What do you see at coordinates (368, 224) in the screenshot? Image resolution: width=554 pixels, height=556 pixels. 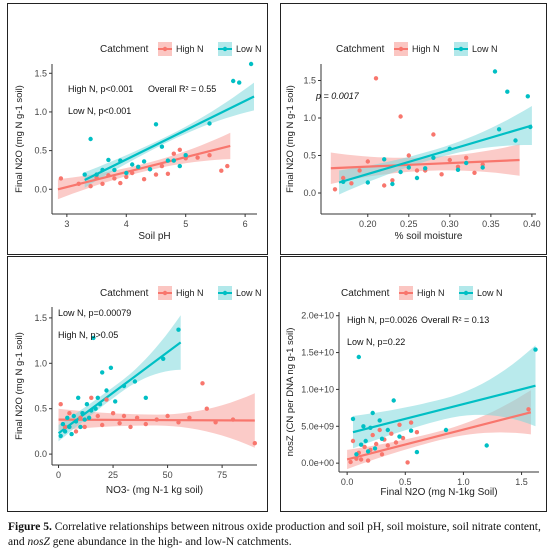 I see `x-tick-label: 0.20` at bounding box center [368, 224].